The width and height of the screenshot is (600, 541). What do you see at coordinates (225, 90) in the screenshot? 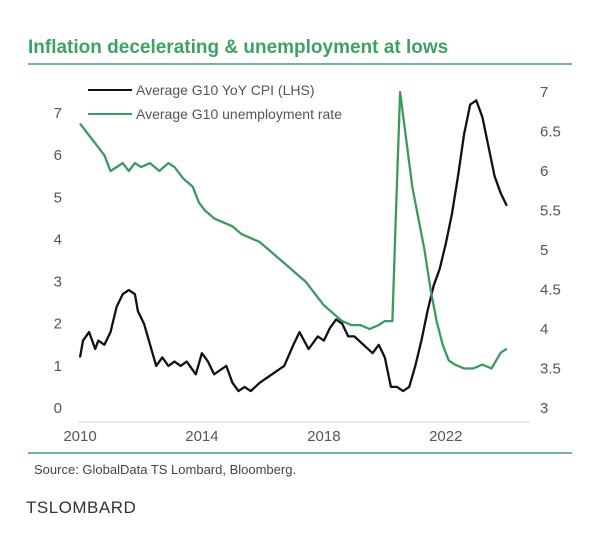
I see `legend-label-cpi: Average G10 YoY CPI (LHS)` at bounding box center [225, 90].